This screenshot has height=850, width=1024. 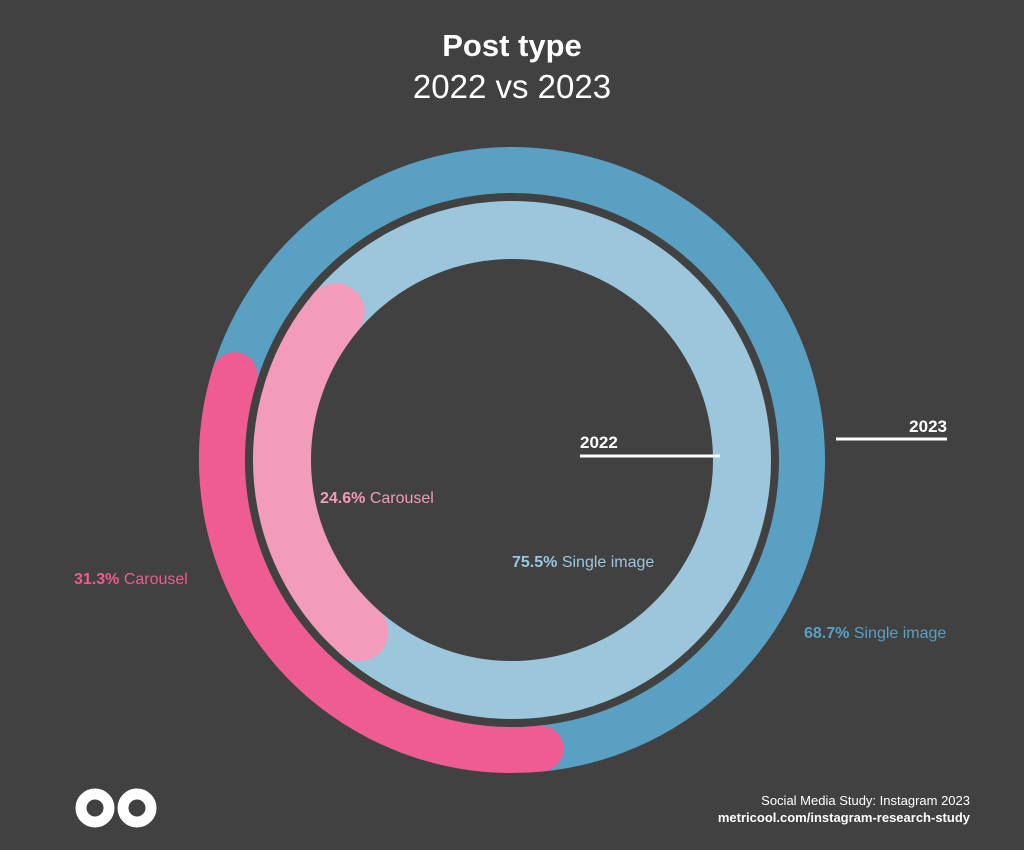 What do you see at coordinates (928, 426) in the screenshot?
I see `ring-label-2023: 2023` at bounding box center [928, 426].